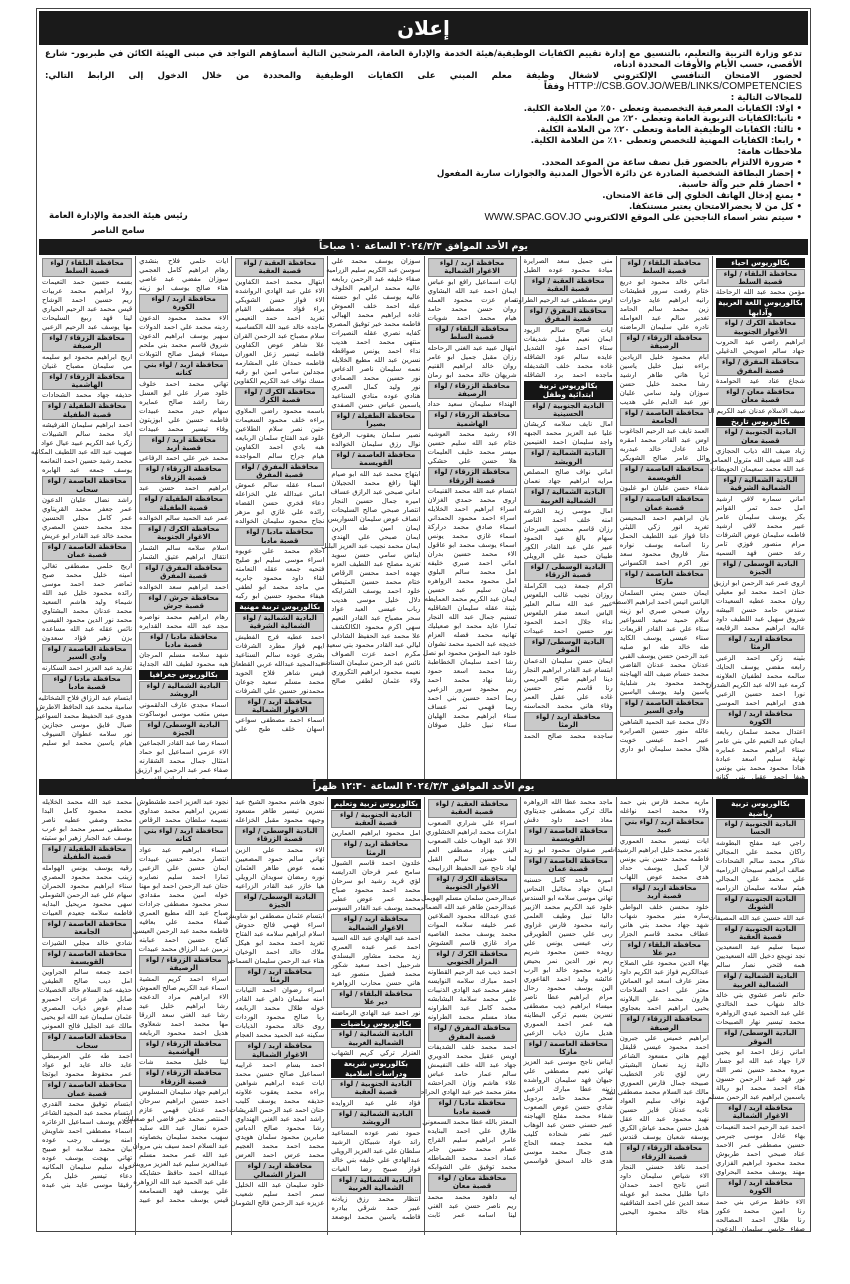 The width and height of the screenshot is (850, 1284). What do you see at coordinates (760, 759) in the screenshot?
I see `candidate-name: نهاية سليم اسعد عبادة` at bounding box center [760, 759].